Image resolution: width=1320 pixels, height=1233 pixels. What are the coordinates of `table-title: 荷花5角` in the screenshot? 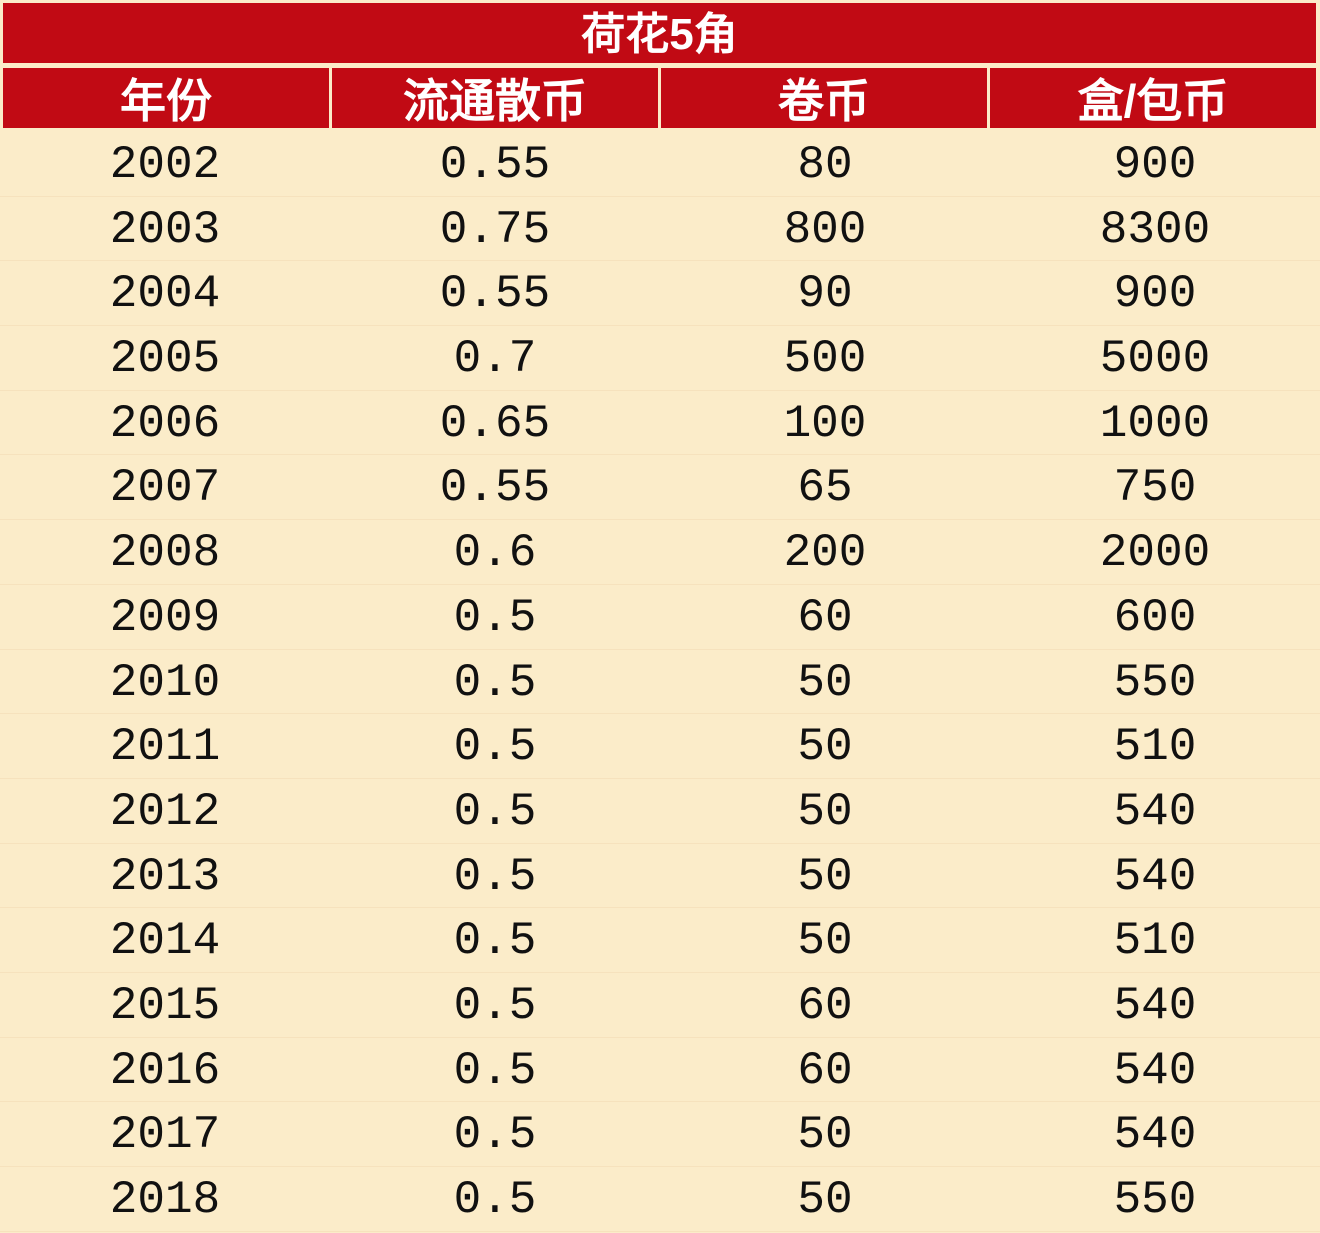 It's located at (659, 33).